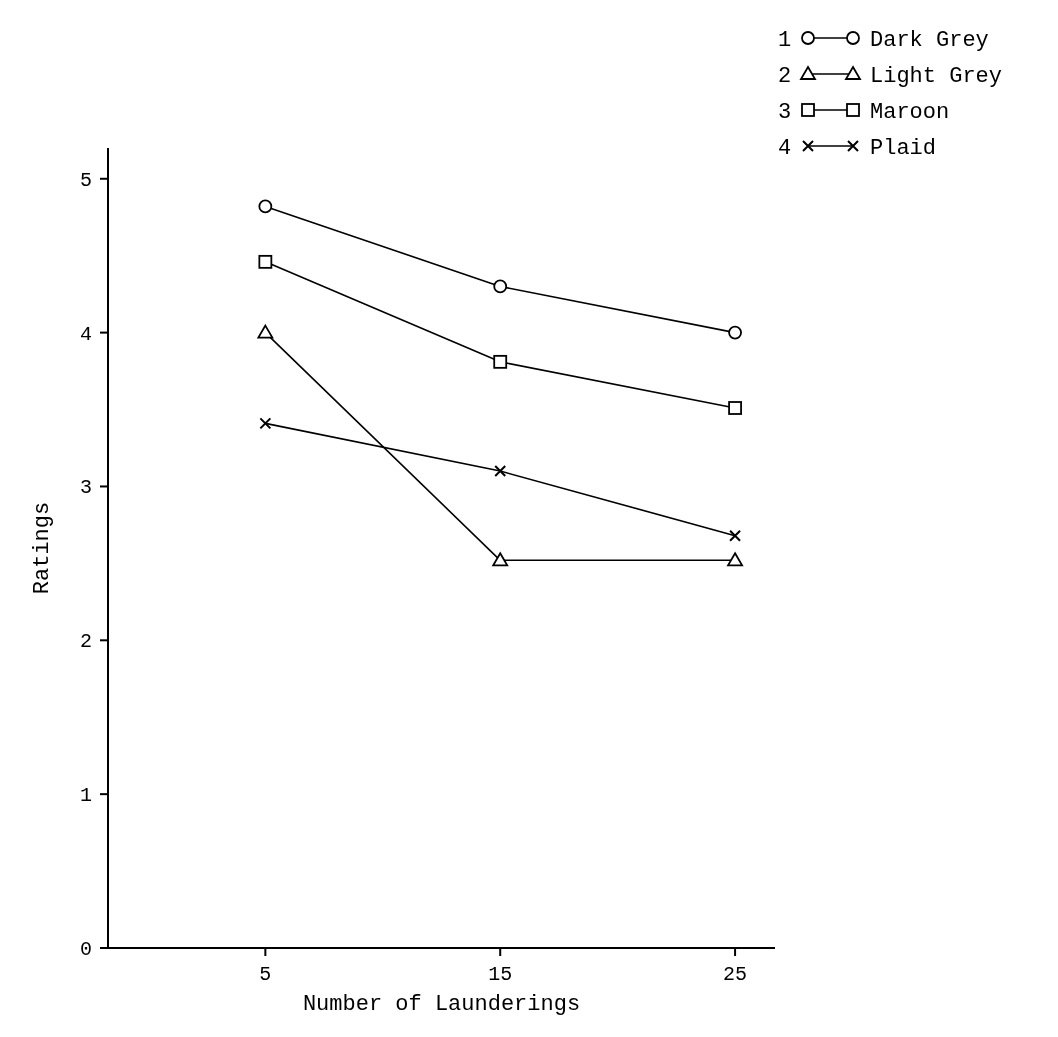  Describe the element at coordinates (785, 148) in the screenshot. I see `text: 4` at that location.